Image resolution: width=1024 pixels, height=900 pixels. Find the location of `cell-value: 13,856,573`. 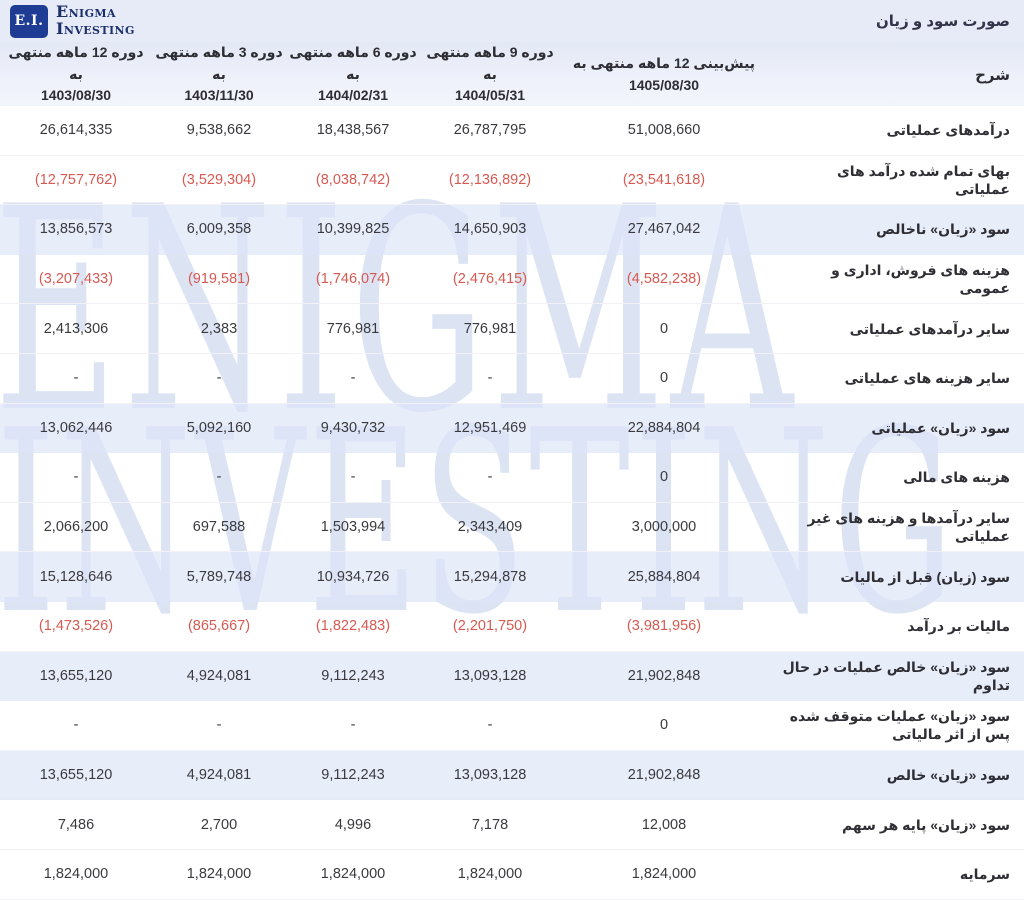

cell-value: 13,856,573 is located at coordinates (76, 229).